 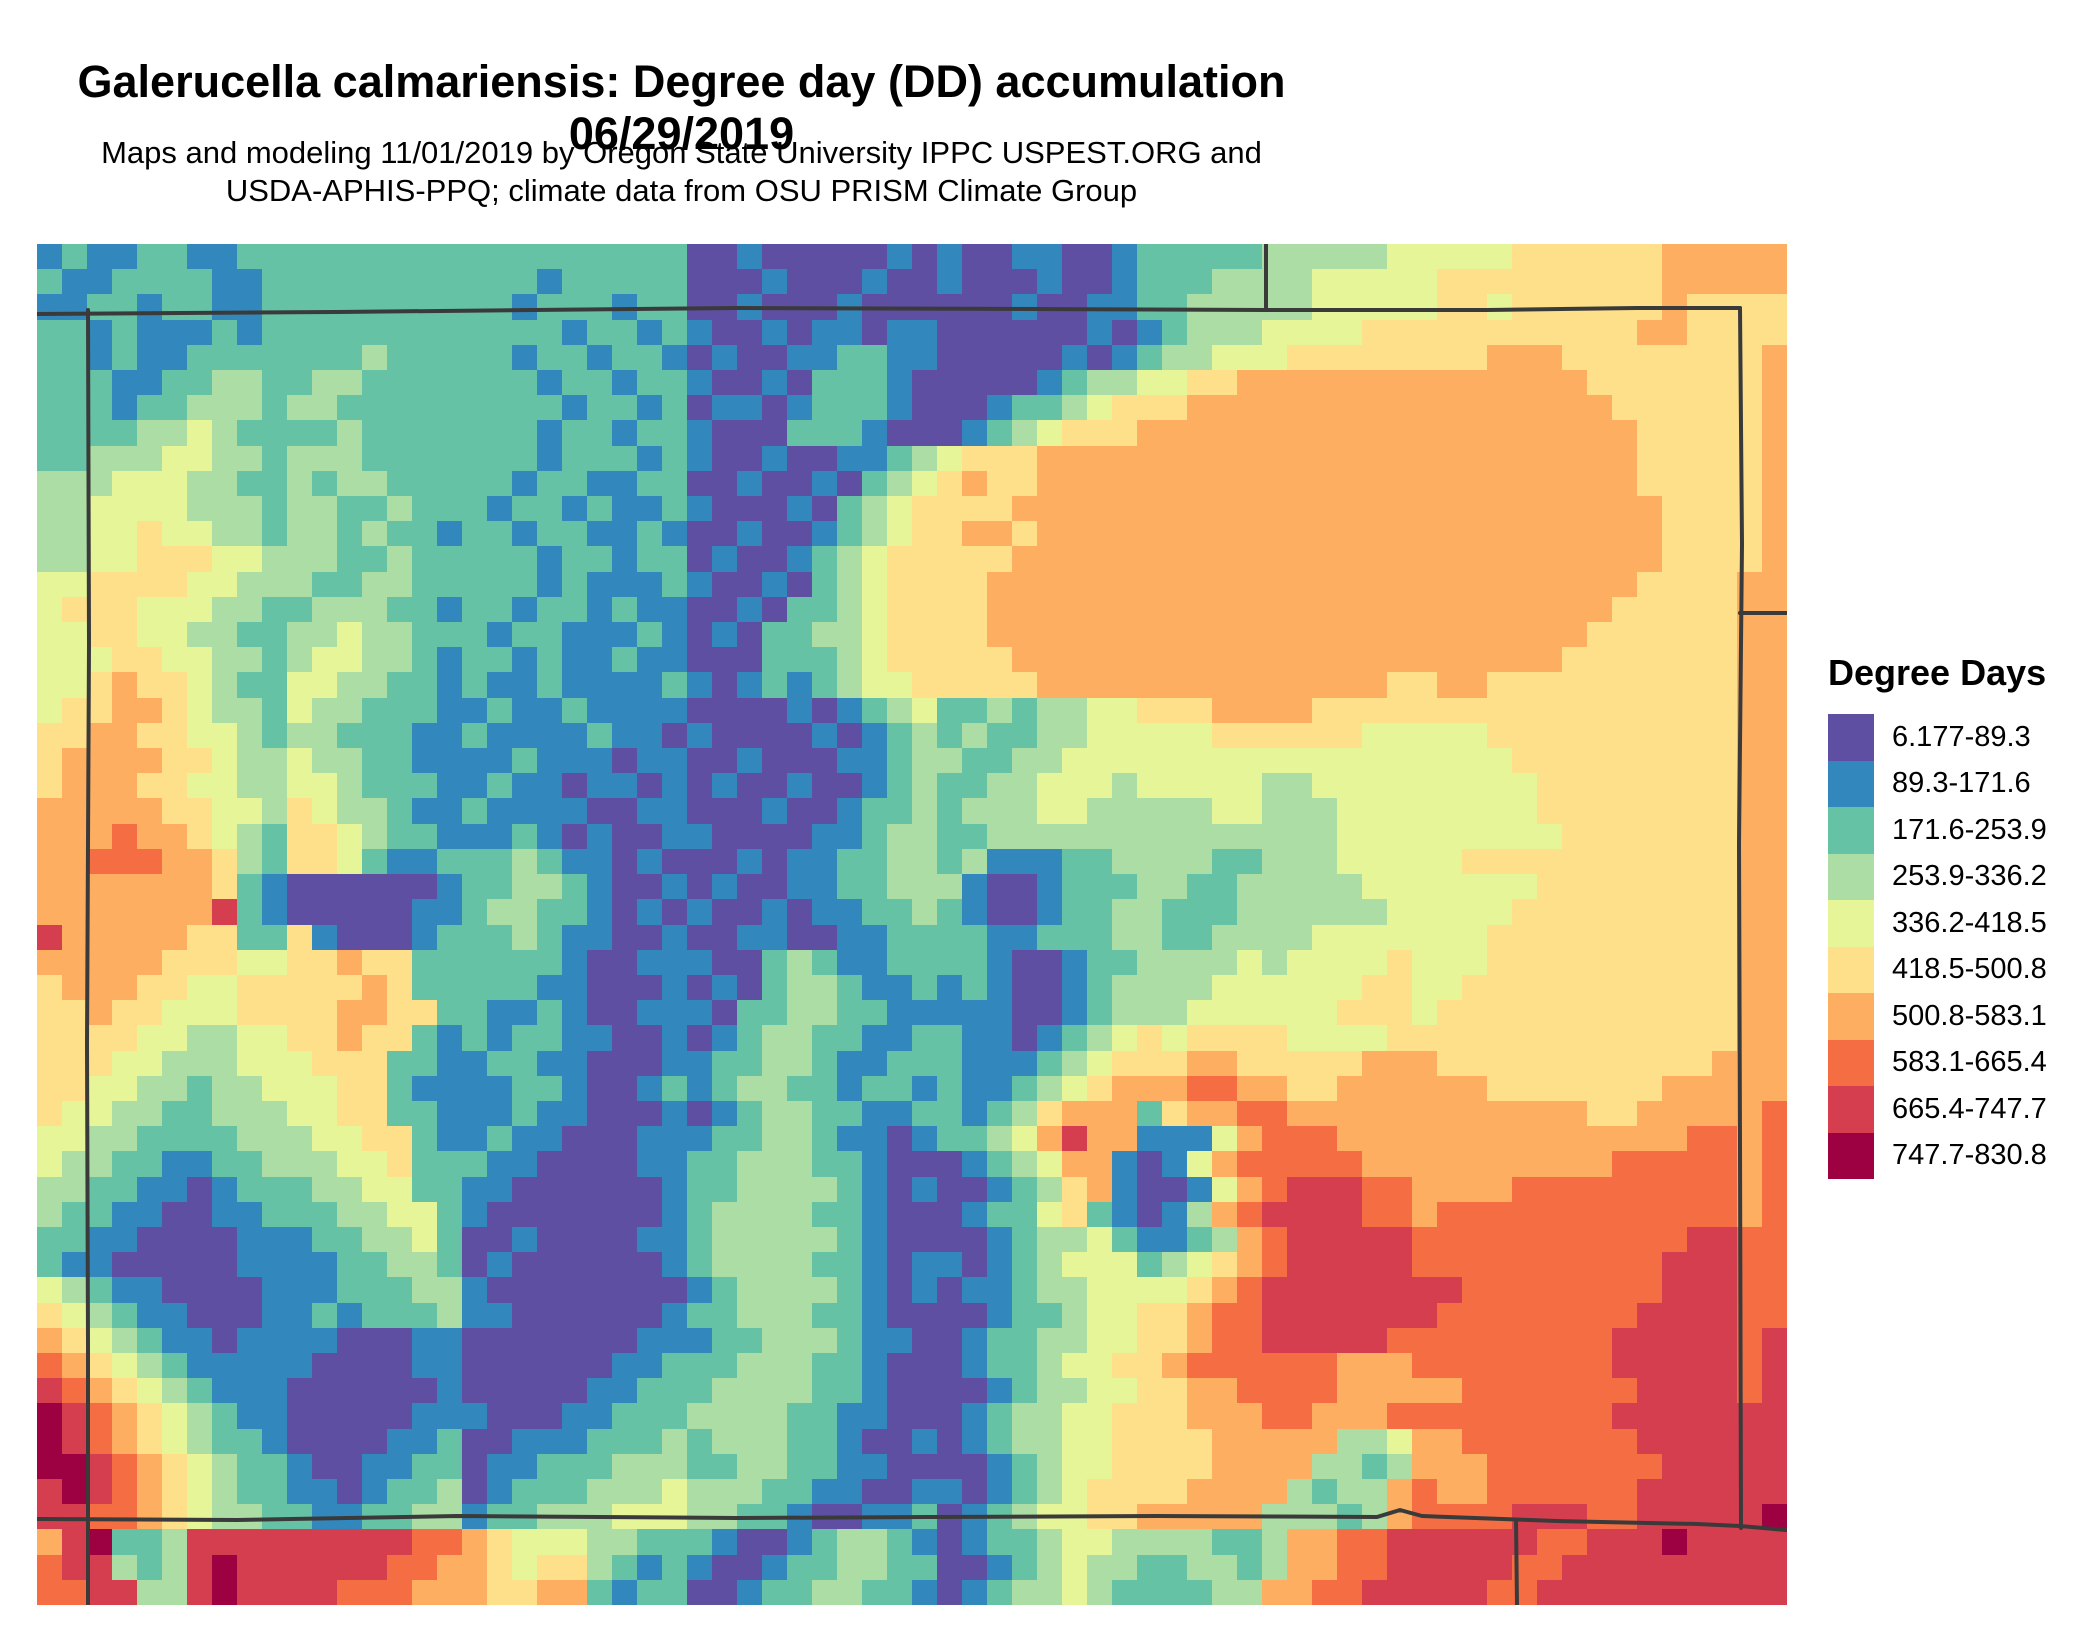 I want to click on legend-label: 418.5-500.8, so click(x=1969, y=969).